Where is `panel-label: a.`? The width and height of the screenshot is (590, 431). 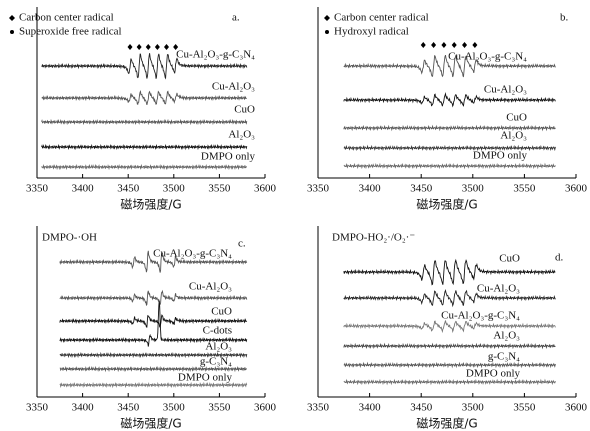
panel-label: a. is located at coordinates (236, 18).